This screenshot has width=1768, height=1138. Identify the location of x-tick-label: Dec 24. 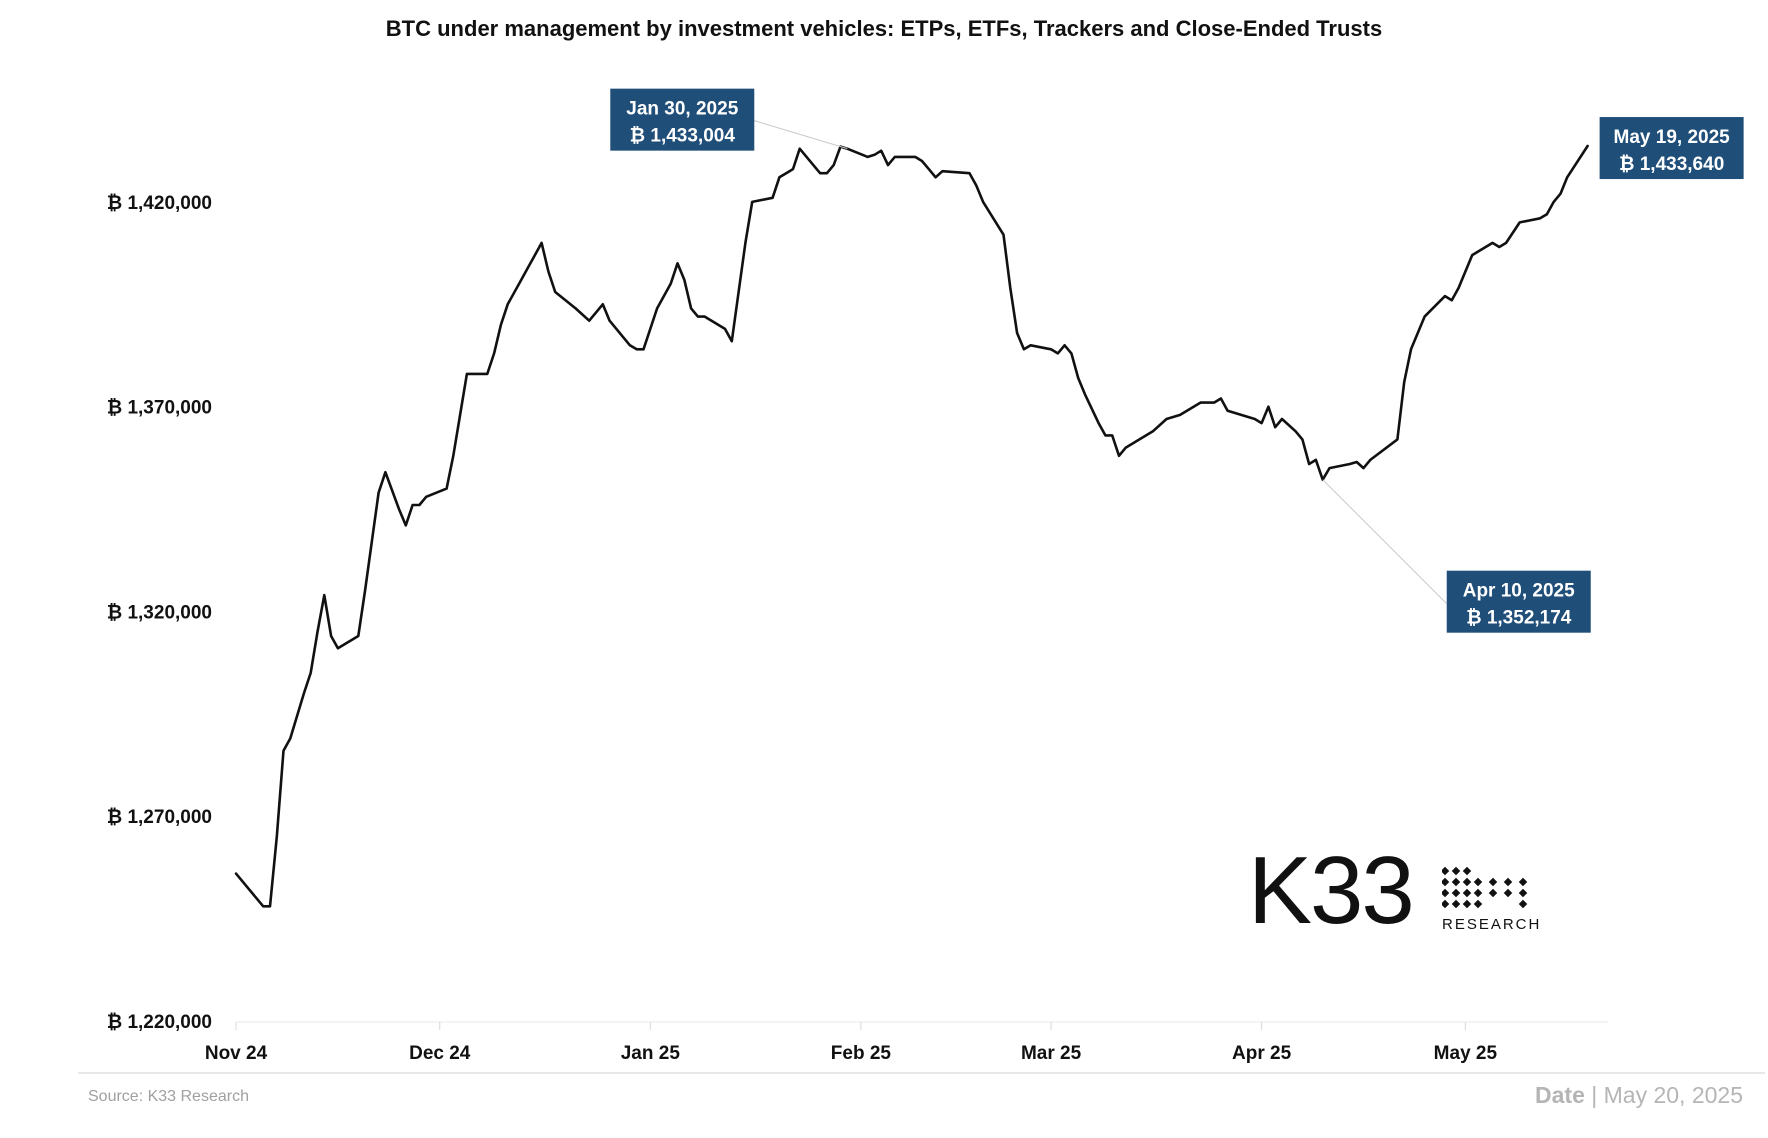
(440, 1053).